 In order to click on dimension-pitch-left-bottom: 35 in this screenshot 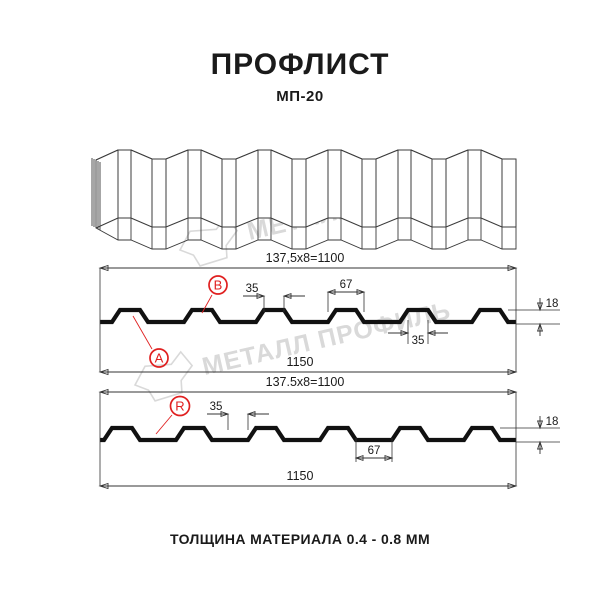, I will do `click(238, 415)`.